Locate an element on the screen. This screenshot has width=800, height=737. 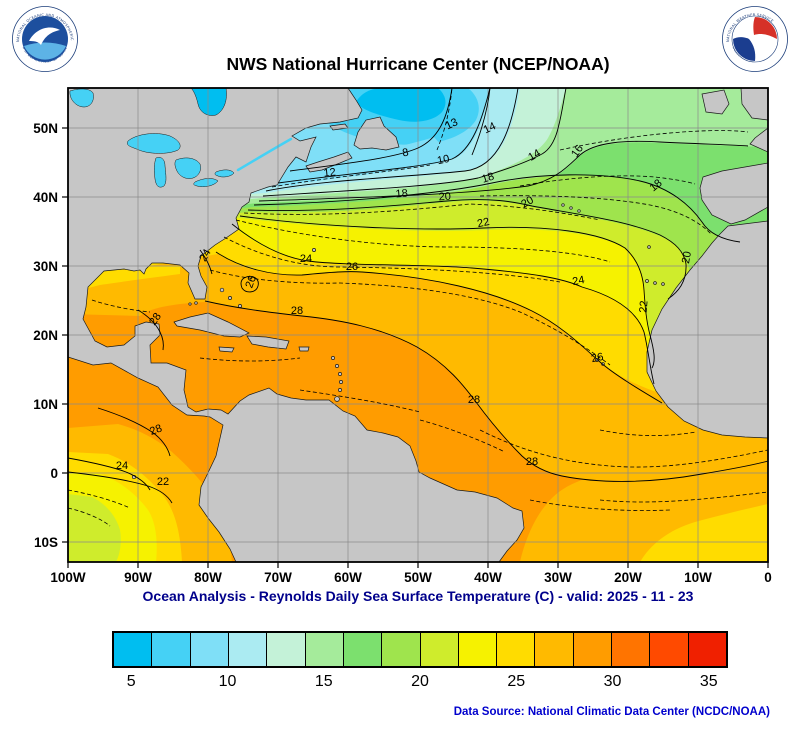
noaa-emblem-gull-icon is located at coordinates (44, 36).